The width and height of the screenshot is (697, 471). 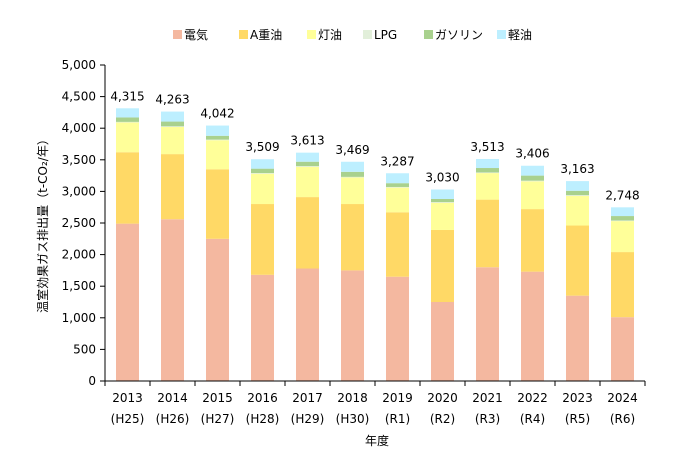 I want to click on x-axis-title: 年度, so click(x=377, y=440).